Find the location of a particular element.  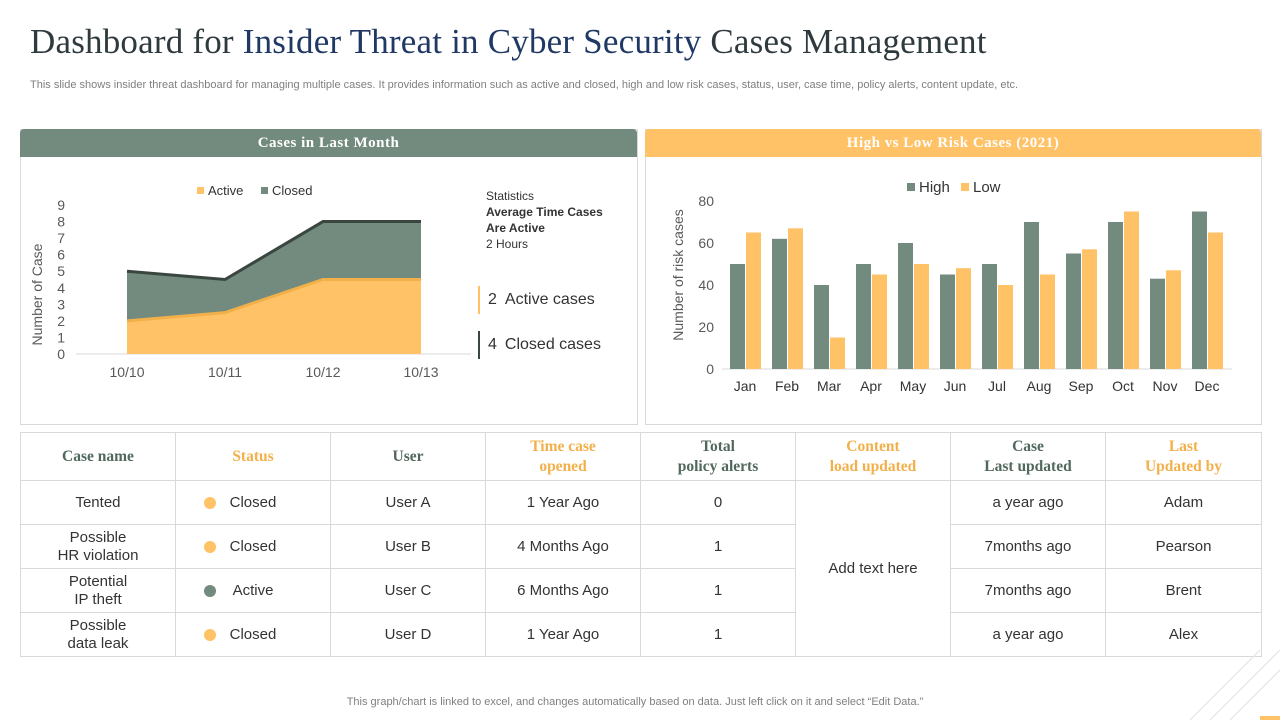

cell-case-name: Potential IP theft is located at coordinates (98, 590).